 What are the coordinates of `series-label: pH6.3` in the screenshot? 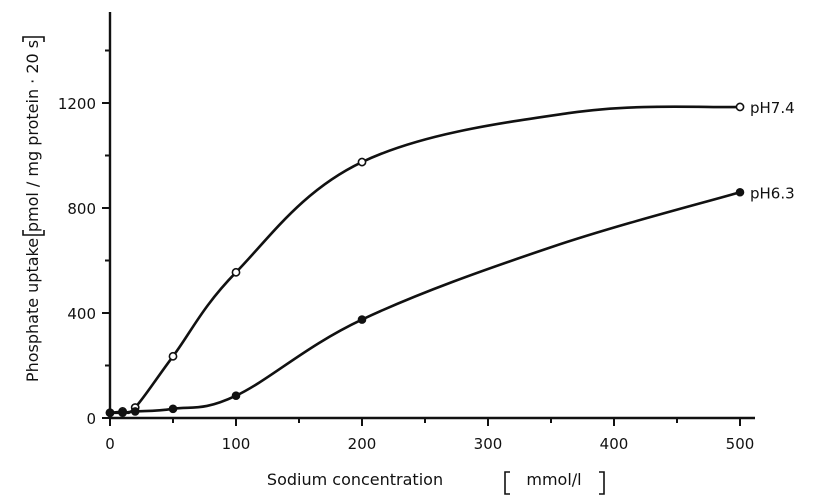 It's located at (772, 193).